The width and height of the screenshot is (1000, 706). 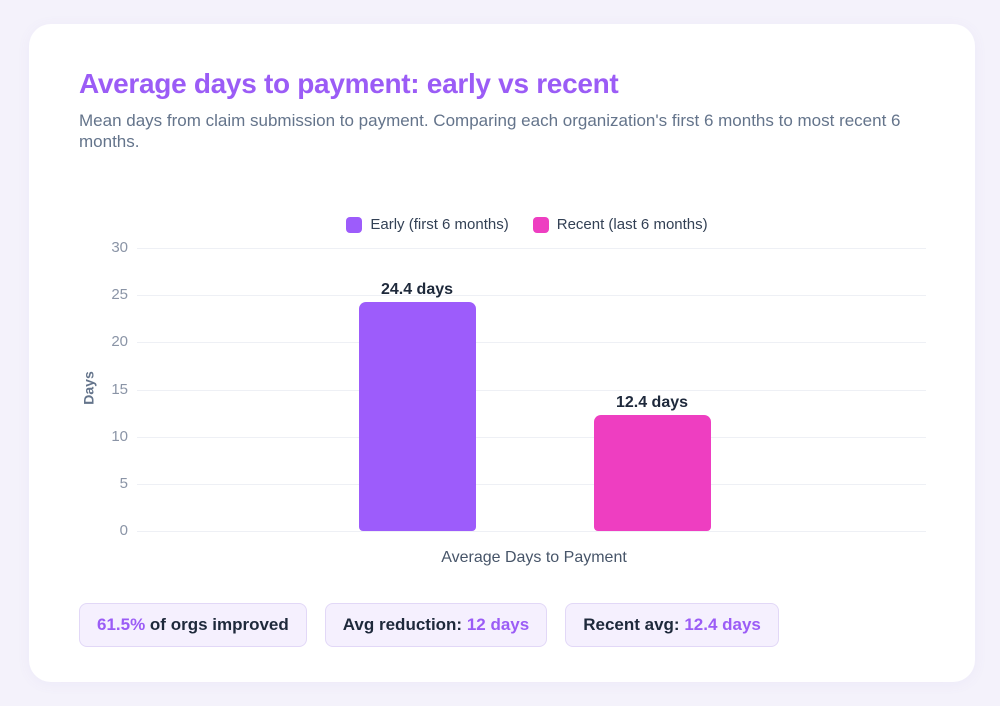 What do you see at coordinates (722, 624) in the screenshot?
I see `stat-recent-avg-value: 12.4 days` at bounding box center [722, 624].